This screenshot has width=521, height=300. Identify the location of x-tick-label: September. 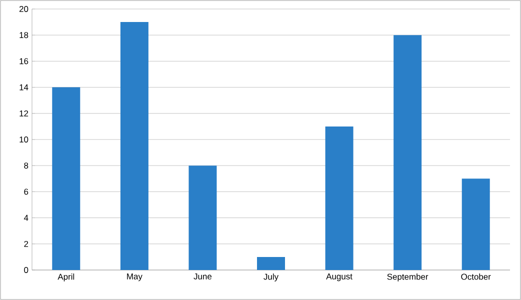
(407, 278).